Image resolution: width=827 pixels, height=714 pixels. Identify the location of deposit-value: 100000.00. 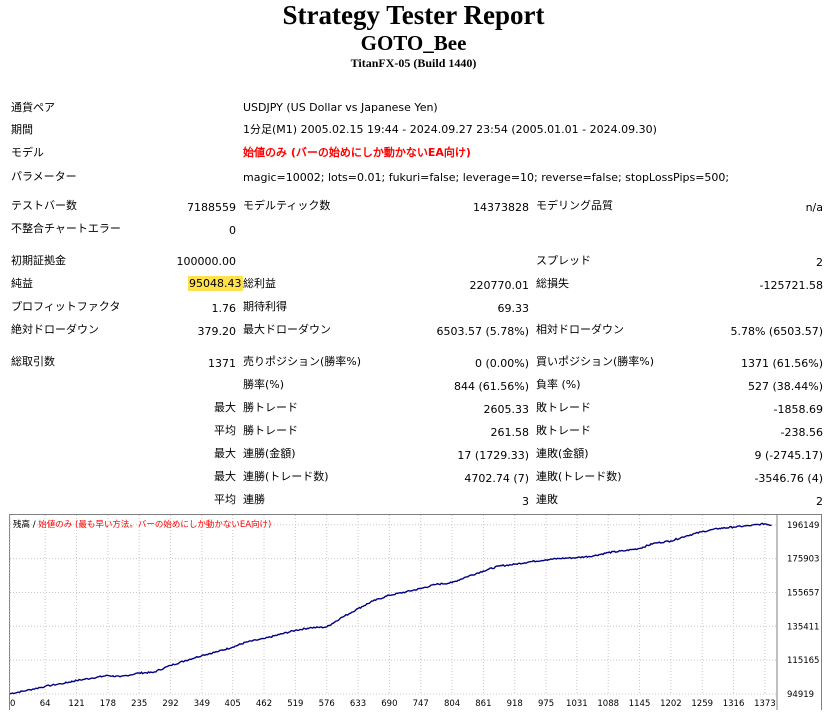
(206, 261).